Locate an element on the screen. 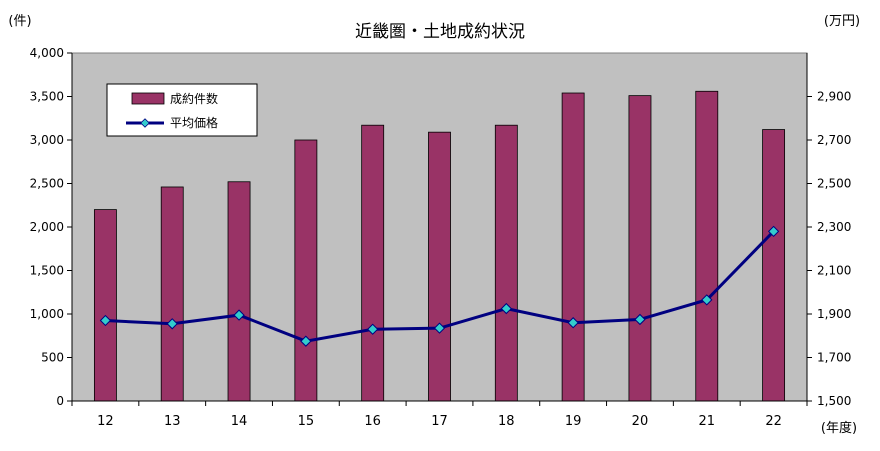 The height and width of the screenshot is (451, 880). x-tick-label: 14 is located at coordinates (239, 421).